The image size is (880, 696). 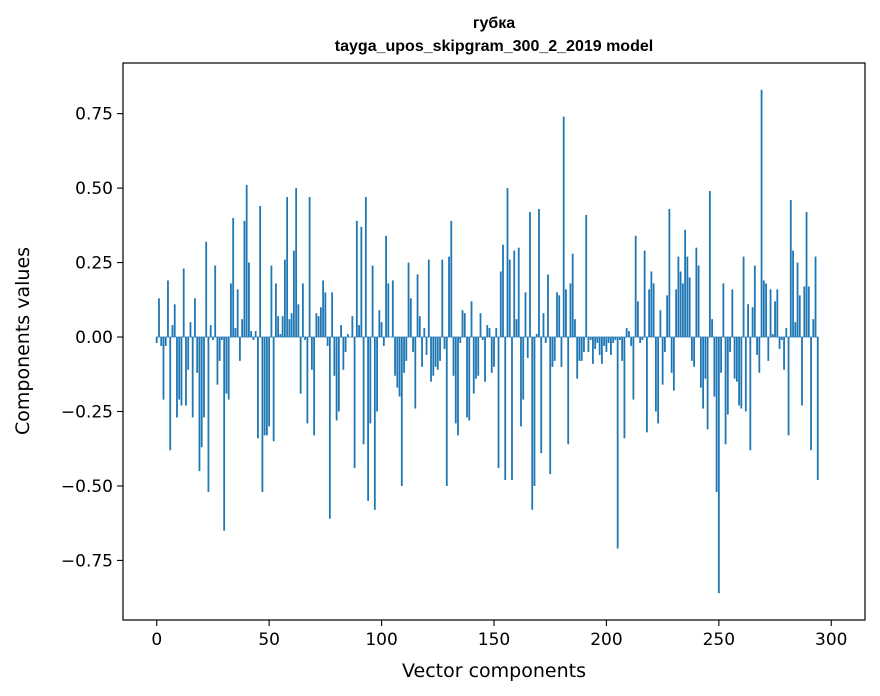 I want to click on x-tick-label: 250, so click(x=719, y=640).